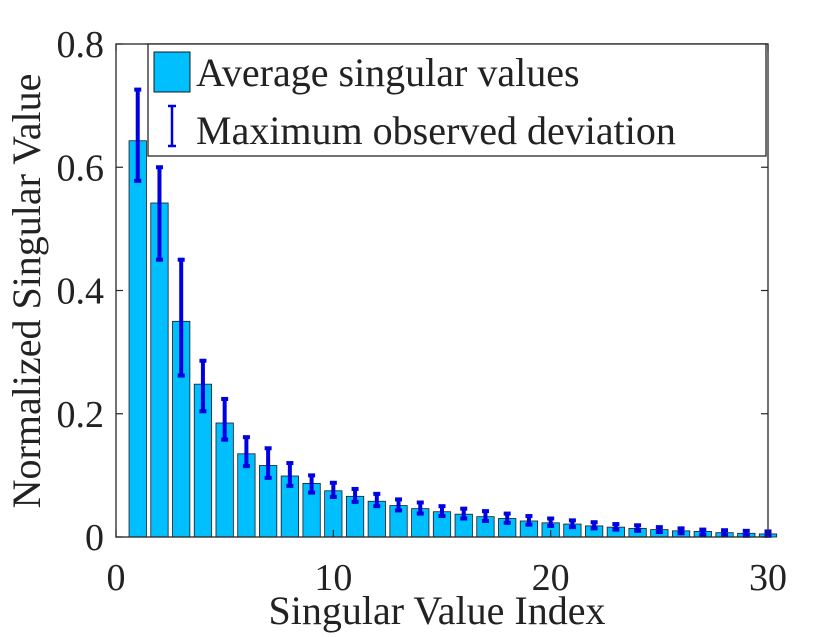 The height and width of the screenshot is (637, 830). What do you see at coordinates (333, 578) in the screenshot?
I see `x-tick-label-10: 10` at bounding box center [333, 578].